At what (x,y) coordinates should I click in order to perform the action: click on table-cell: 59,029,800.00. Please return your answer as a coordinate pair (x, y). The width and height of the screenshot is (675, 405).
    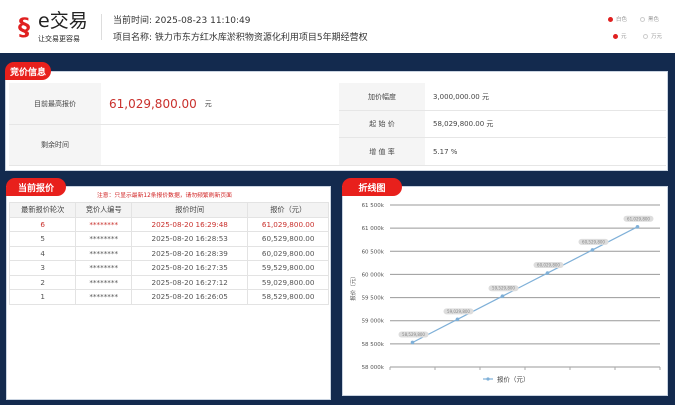
    Looking at the image, I should click on (288, 282).